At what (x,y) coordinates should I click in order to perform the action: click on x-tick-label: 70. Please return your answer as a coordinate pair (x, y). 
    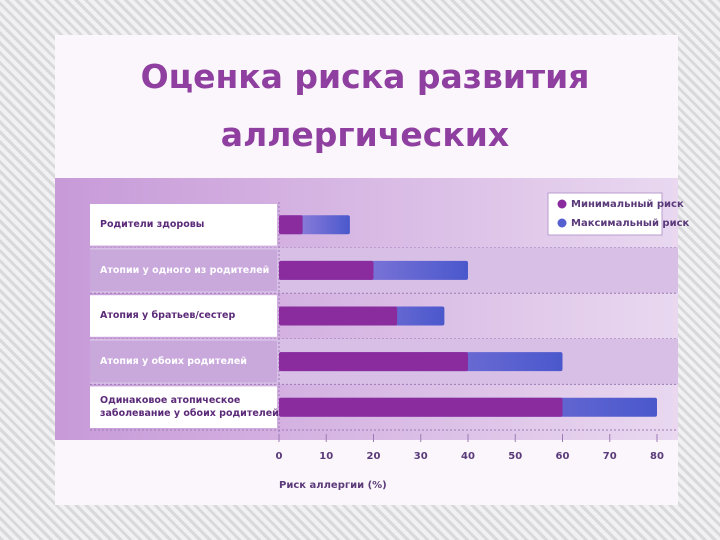
    Looking at the image, I should click on (610, 456).